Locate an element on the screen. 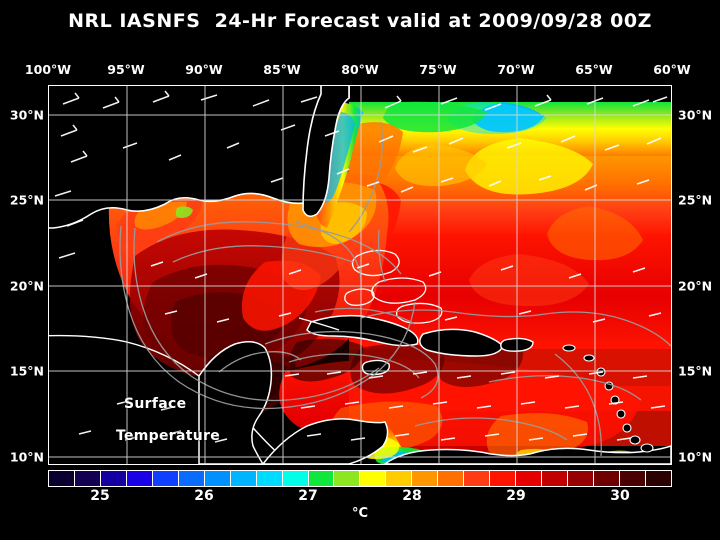  lon-tick-7: 65°W is located at coordinates (594, 69).